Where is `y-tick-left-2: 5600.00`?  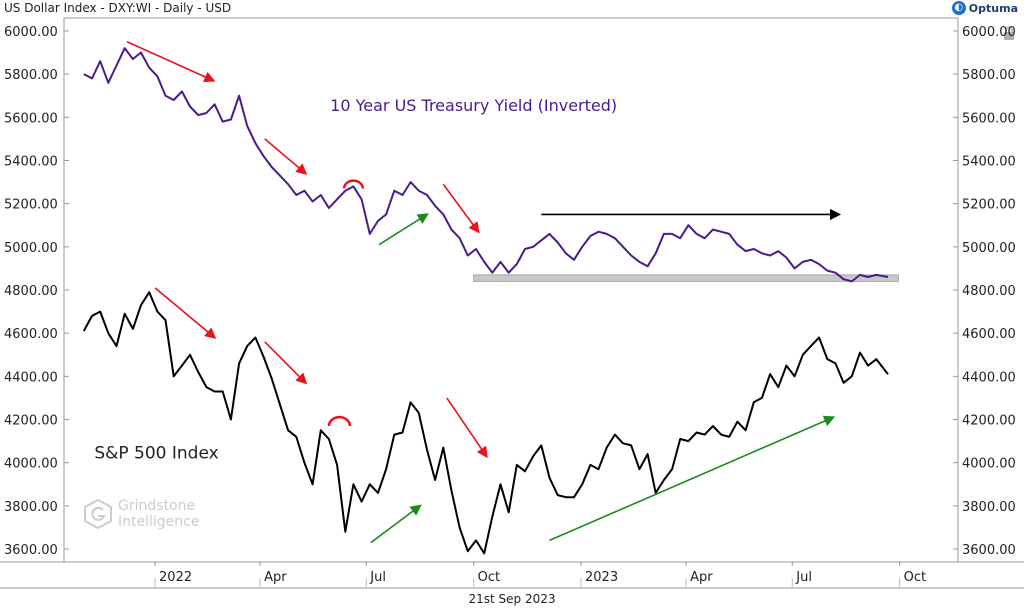 y-tick-left-2: 5600.00 is located at coordinates (31, 118).